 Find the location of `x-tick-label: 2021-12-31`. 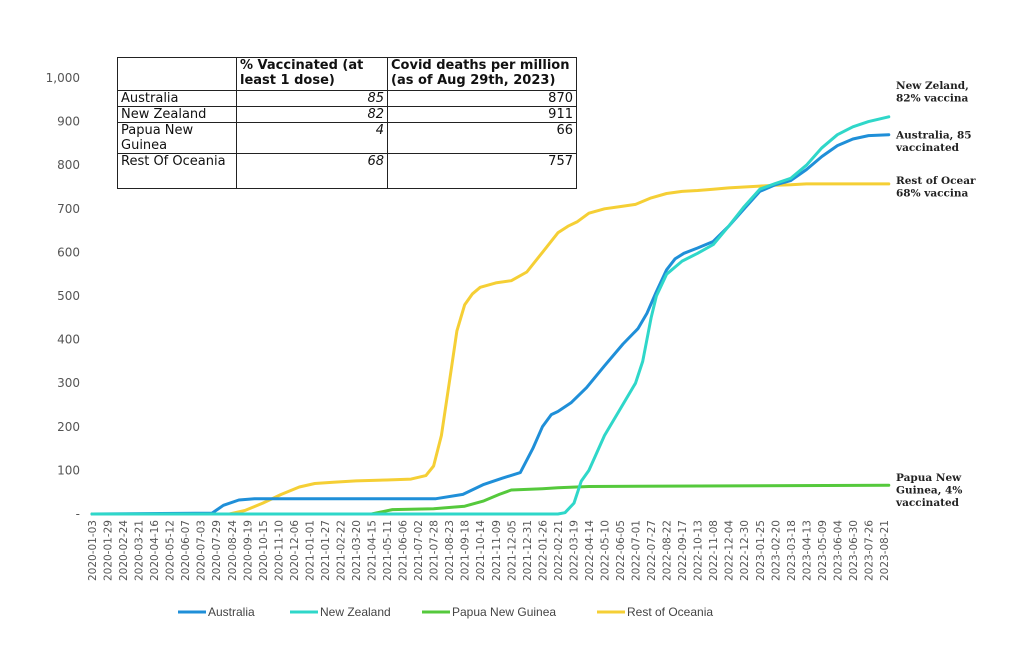

x-tick-label: 2021-12-31 is located at coordinates (528, 550).